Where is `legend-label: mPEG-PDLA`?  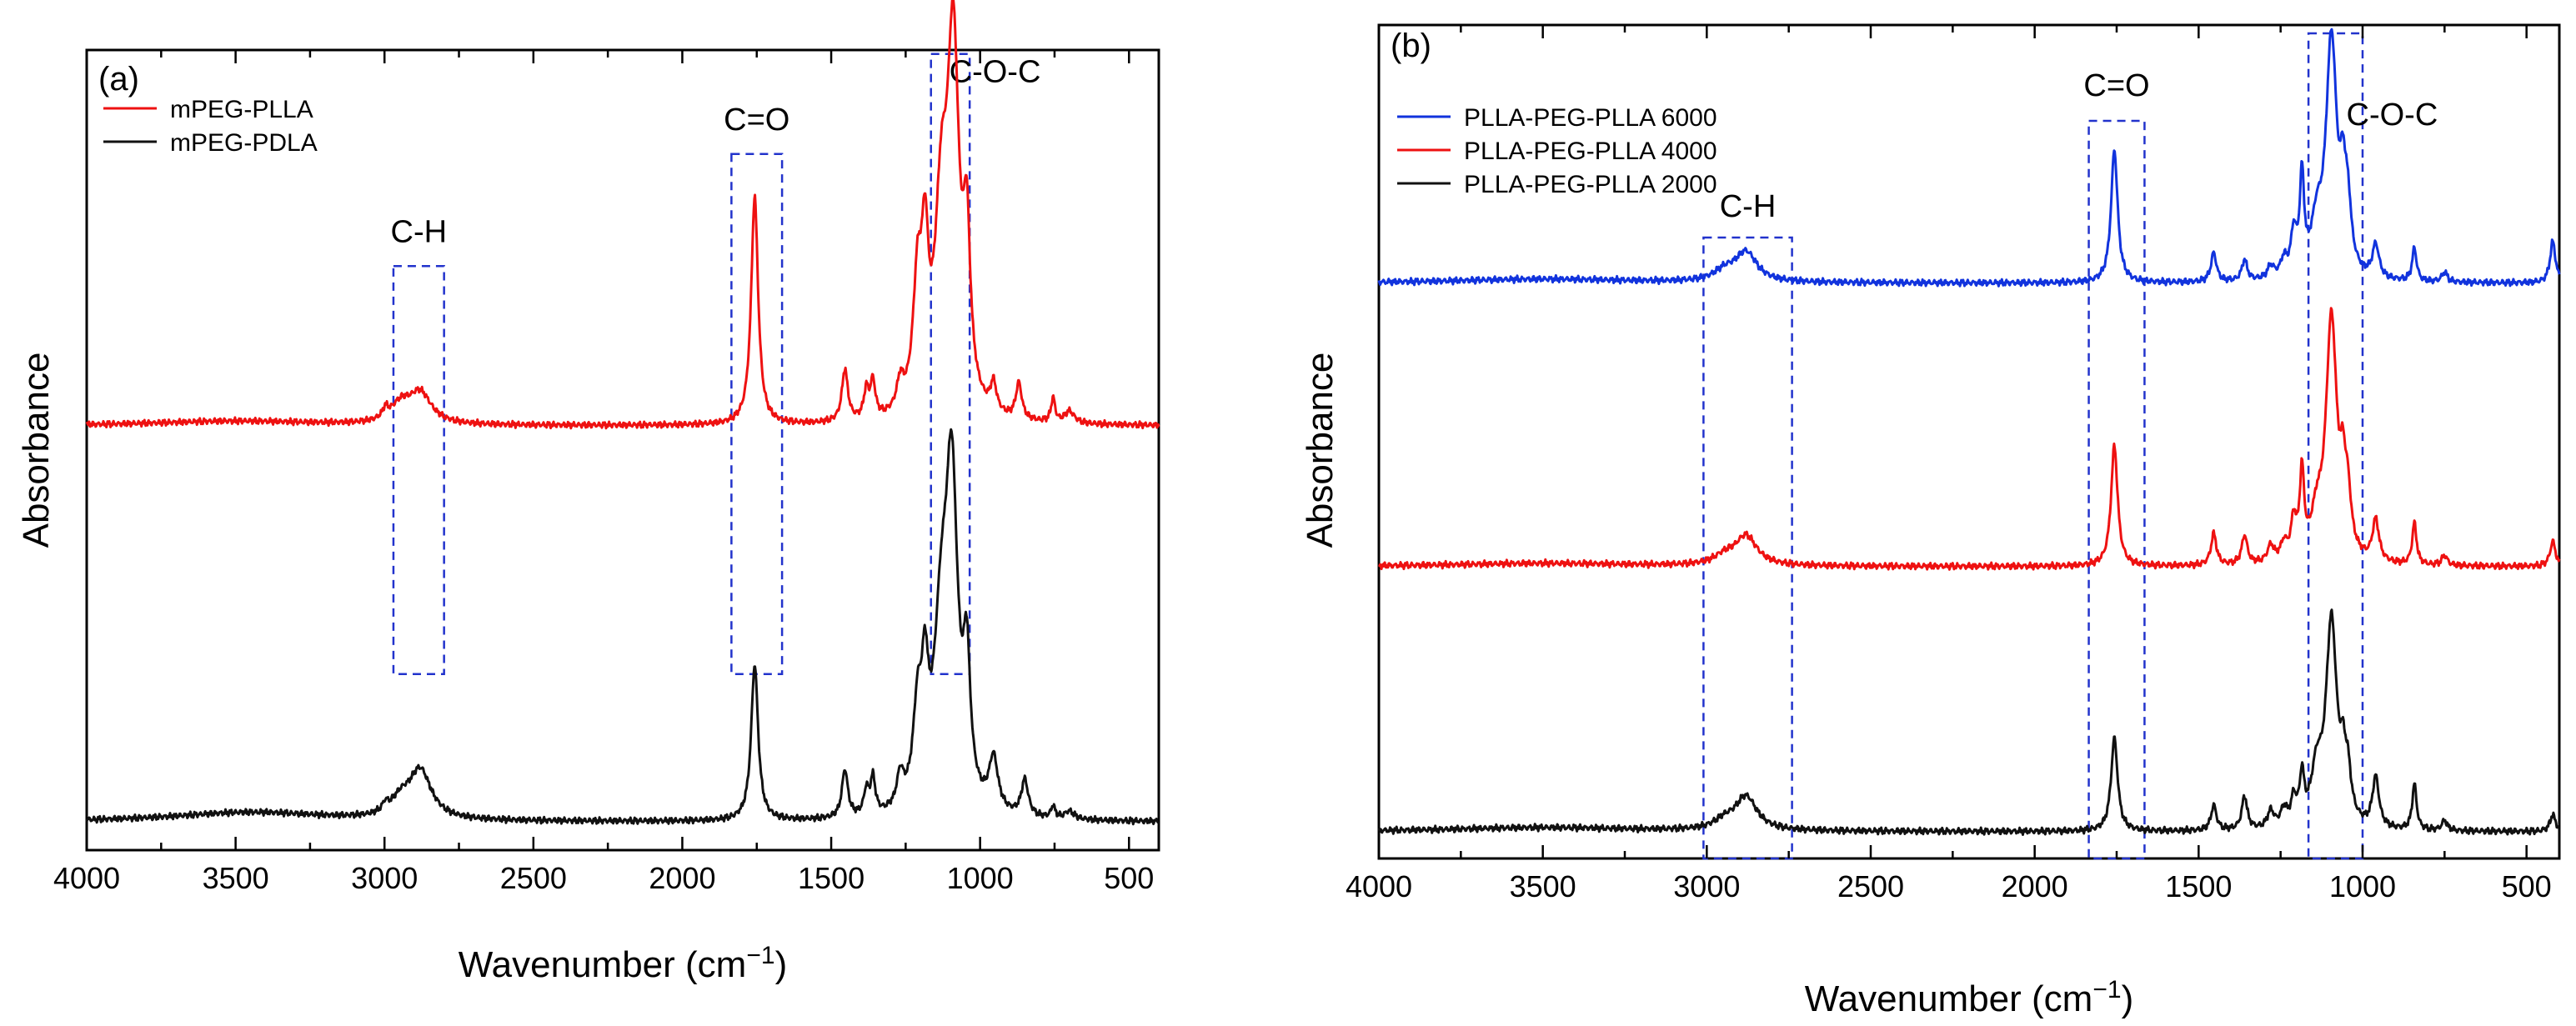 legend-label: mPEG-PDLA is located at coordinates (244, 143).